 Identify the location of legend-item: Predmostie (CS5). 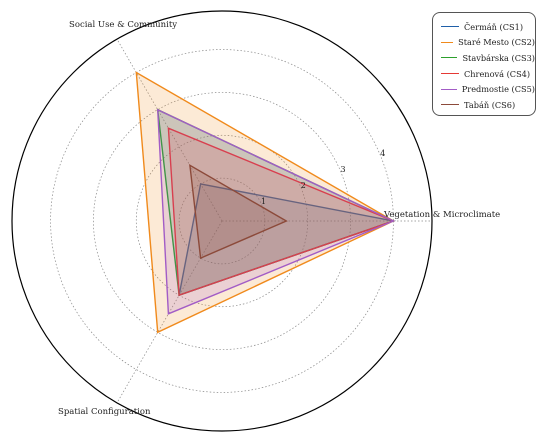
(488, 89).